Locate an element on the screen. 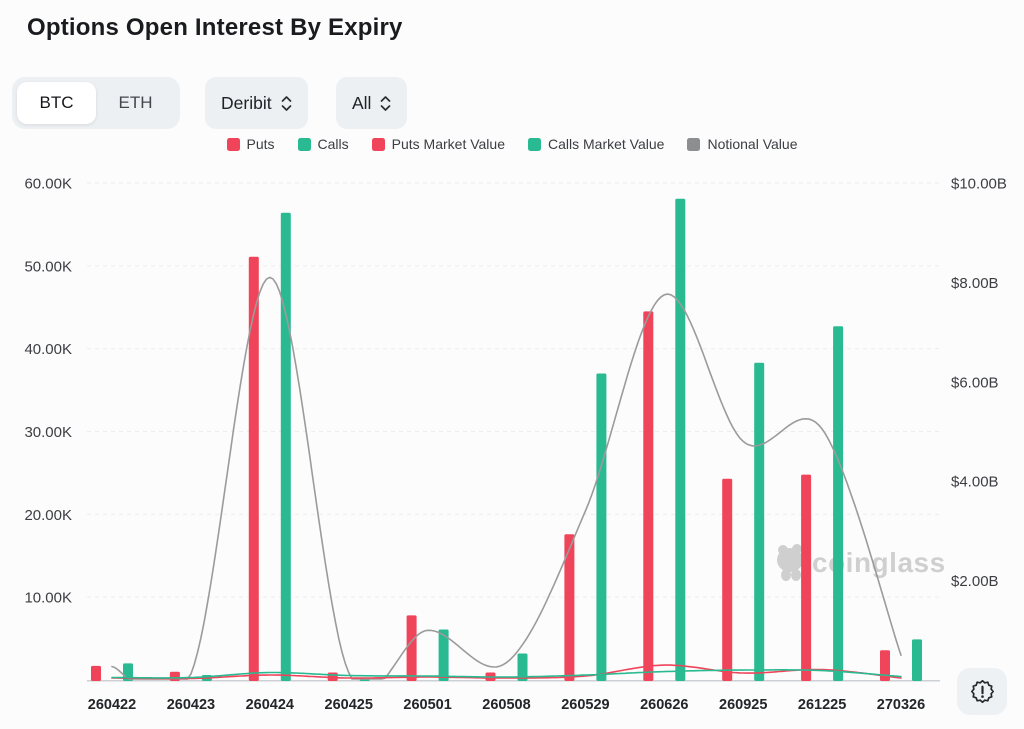 Image resolution: width=1024 pixels, height=729 pixels. x-axis-label-260925: 260925 is located at coordinates (743, 705).